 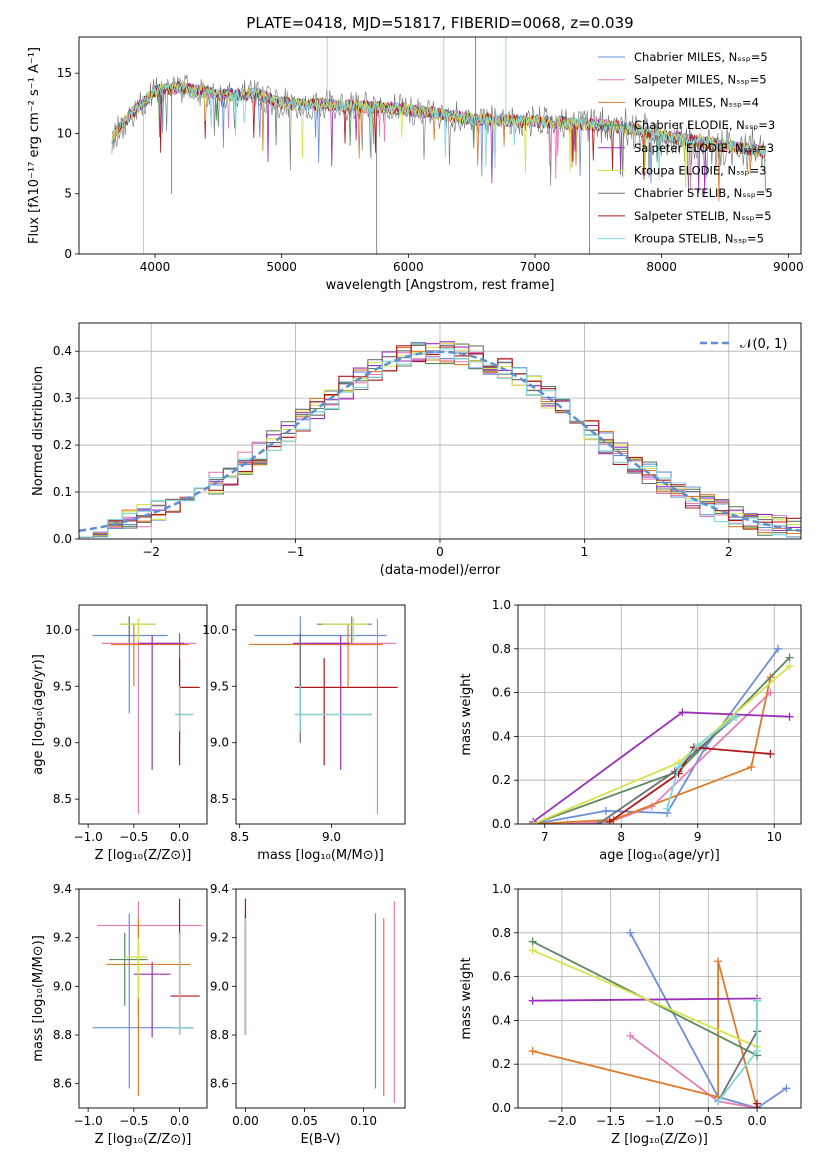 I want to click on x-tick-label: 0.10, so click(x=363, y=1121).